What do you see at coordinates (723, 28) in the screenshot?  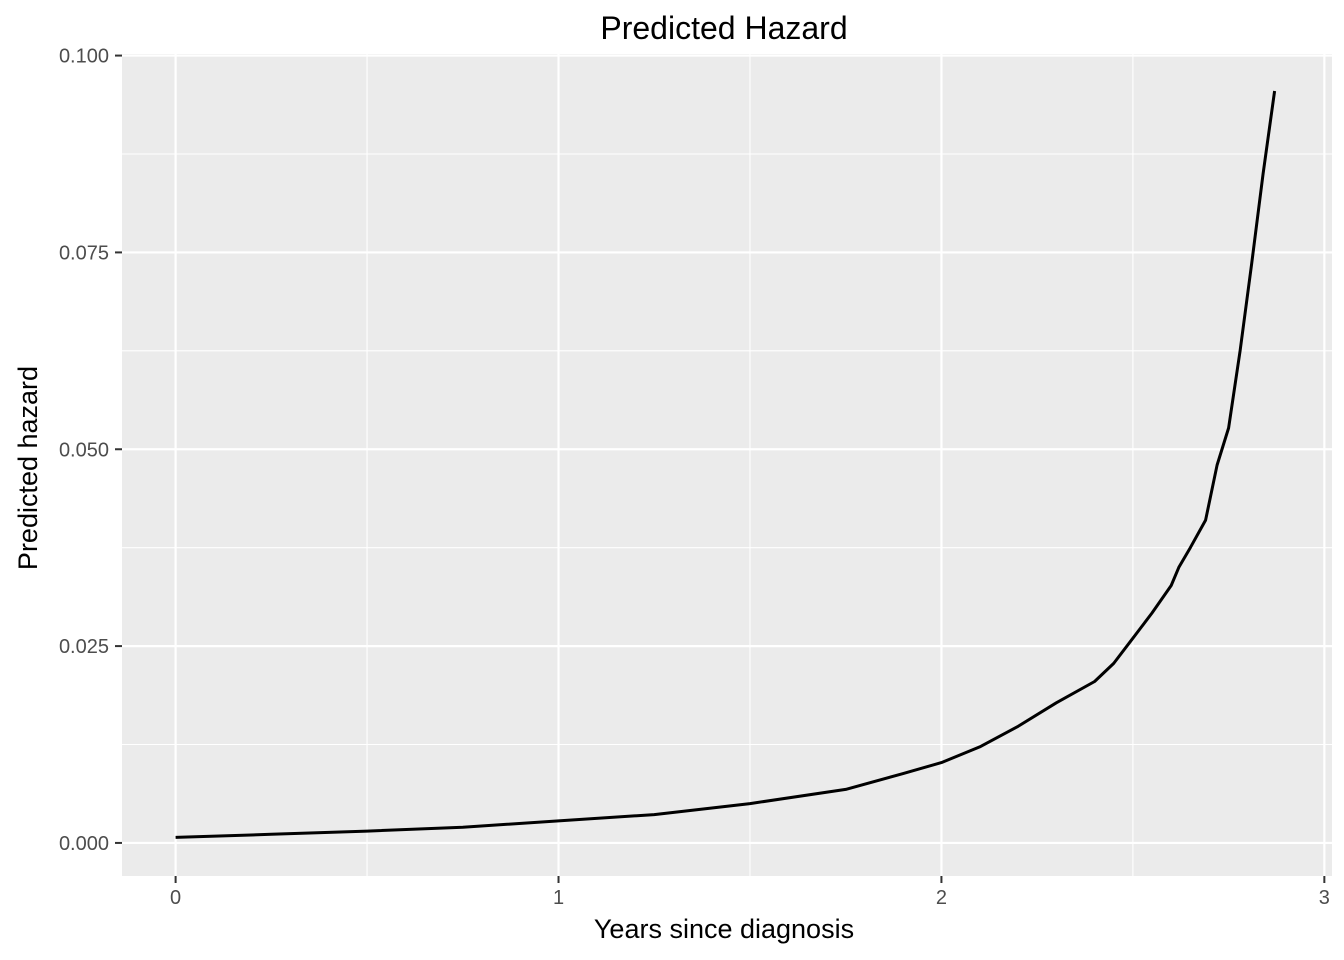 I see `chart-title: Predicted Hazard` at bounding box center [723, 28].